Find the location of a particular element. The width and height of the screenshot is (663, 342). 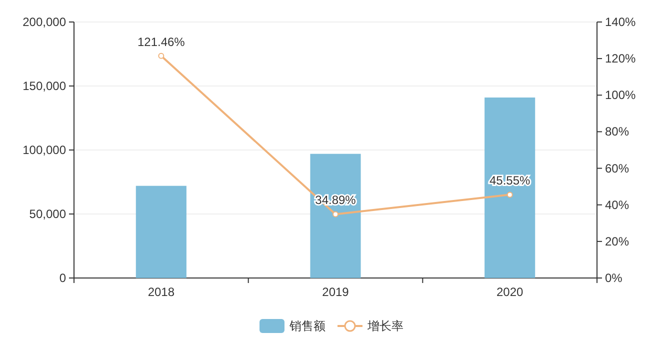

y2-tick-label: 0% is located at coordinates (614, 278).